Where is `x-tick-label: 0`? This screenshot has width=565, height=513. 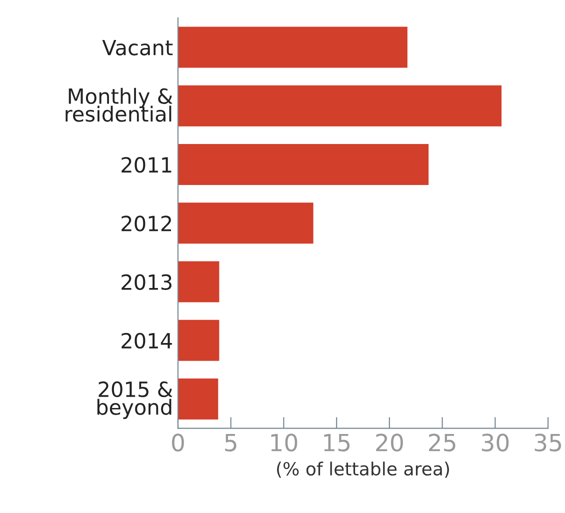 x-tick-label: 0 is located at coordinates (178, 443).